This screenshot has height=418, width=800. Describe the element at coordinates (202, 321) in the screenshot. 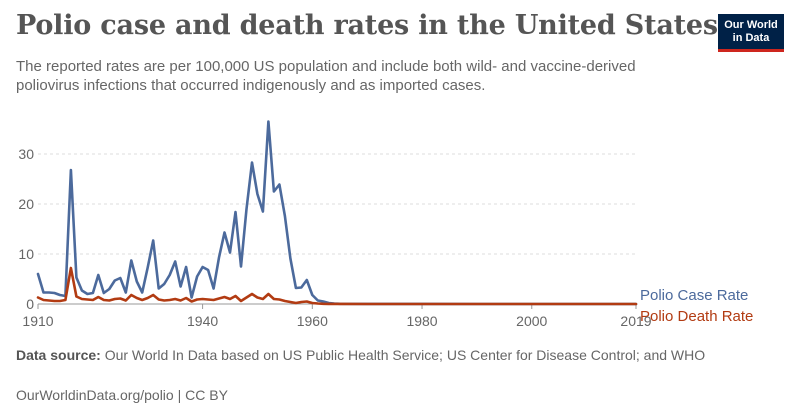

I see `x-tick-label: 1940` at that location.